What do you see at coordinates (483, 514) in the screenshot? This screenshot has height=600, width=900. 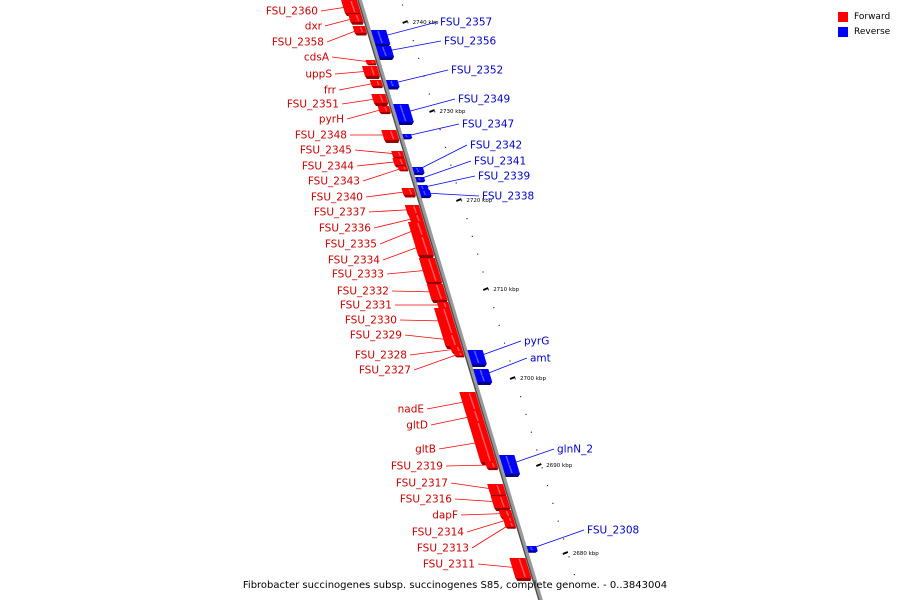 I see `leader-dapf` at bounding box center [483, 514].